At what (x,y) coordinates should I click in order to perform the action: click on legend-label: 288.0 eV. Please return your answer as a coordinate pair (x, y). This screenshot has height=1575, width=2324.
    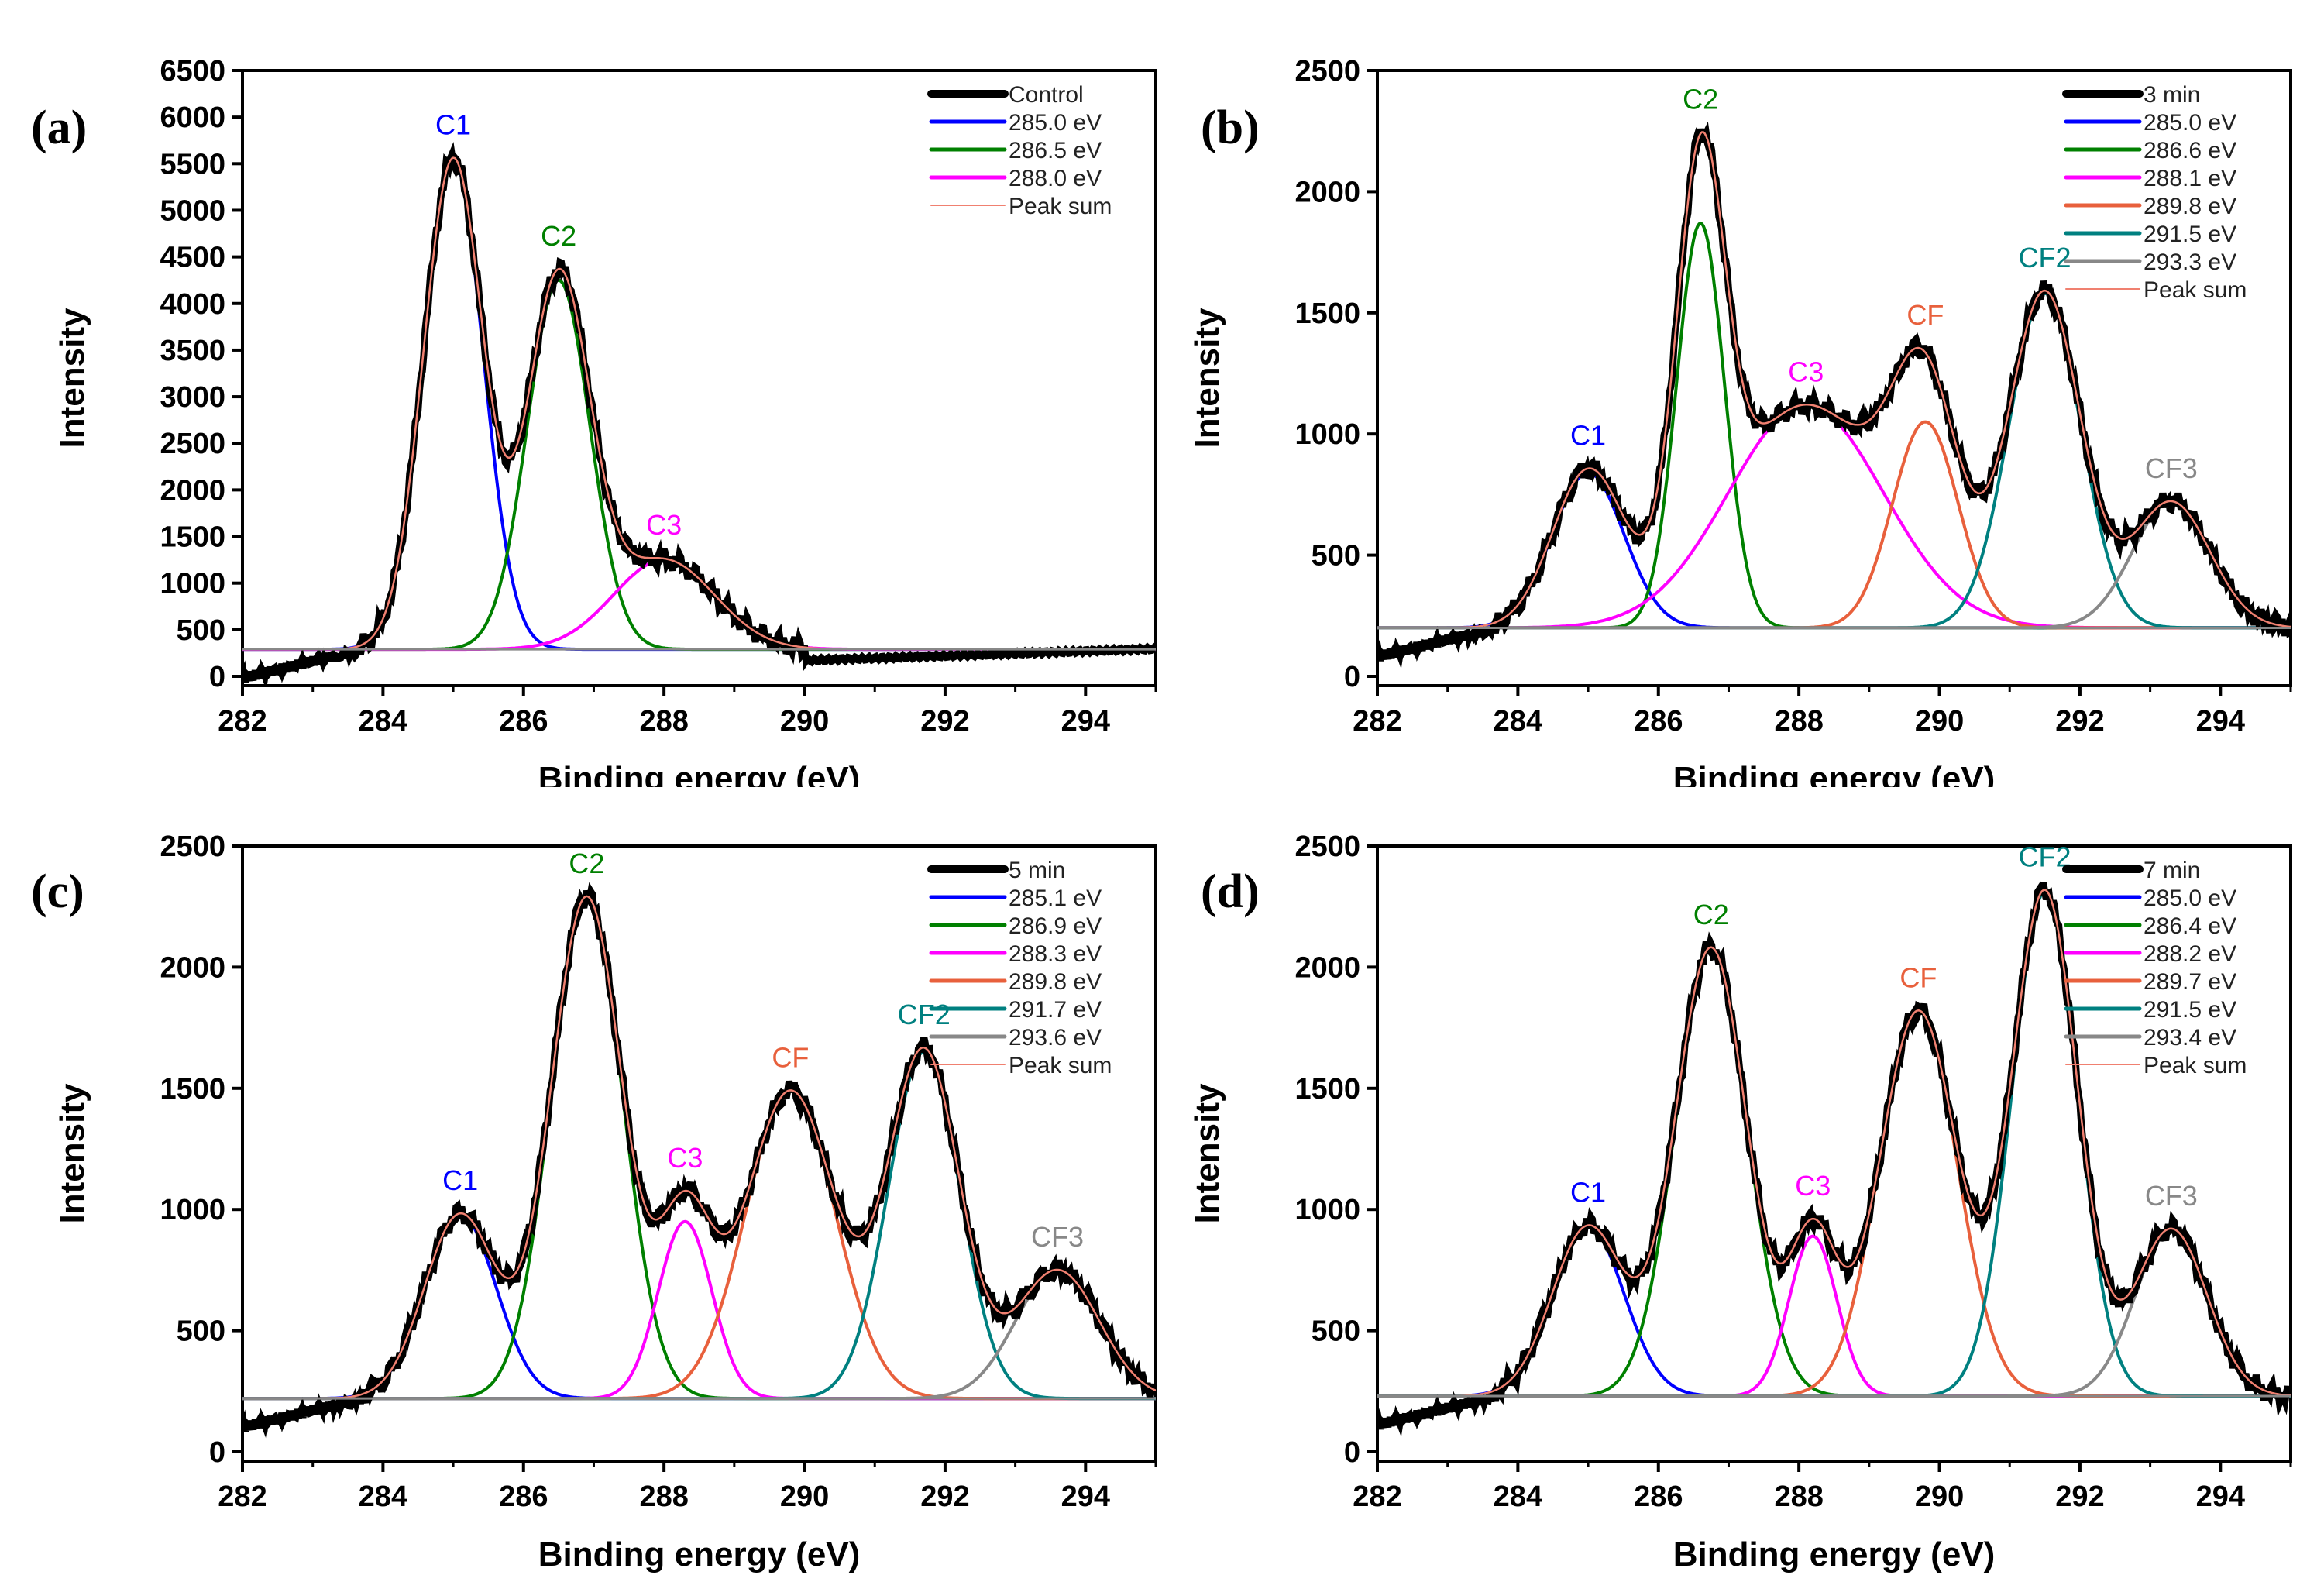
    Looking at the image, I should click on (1055, 178).